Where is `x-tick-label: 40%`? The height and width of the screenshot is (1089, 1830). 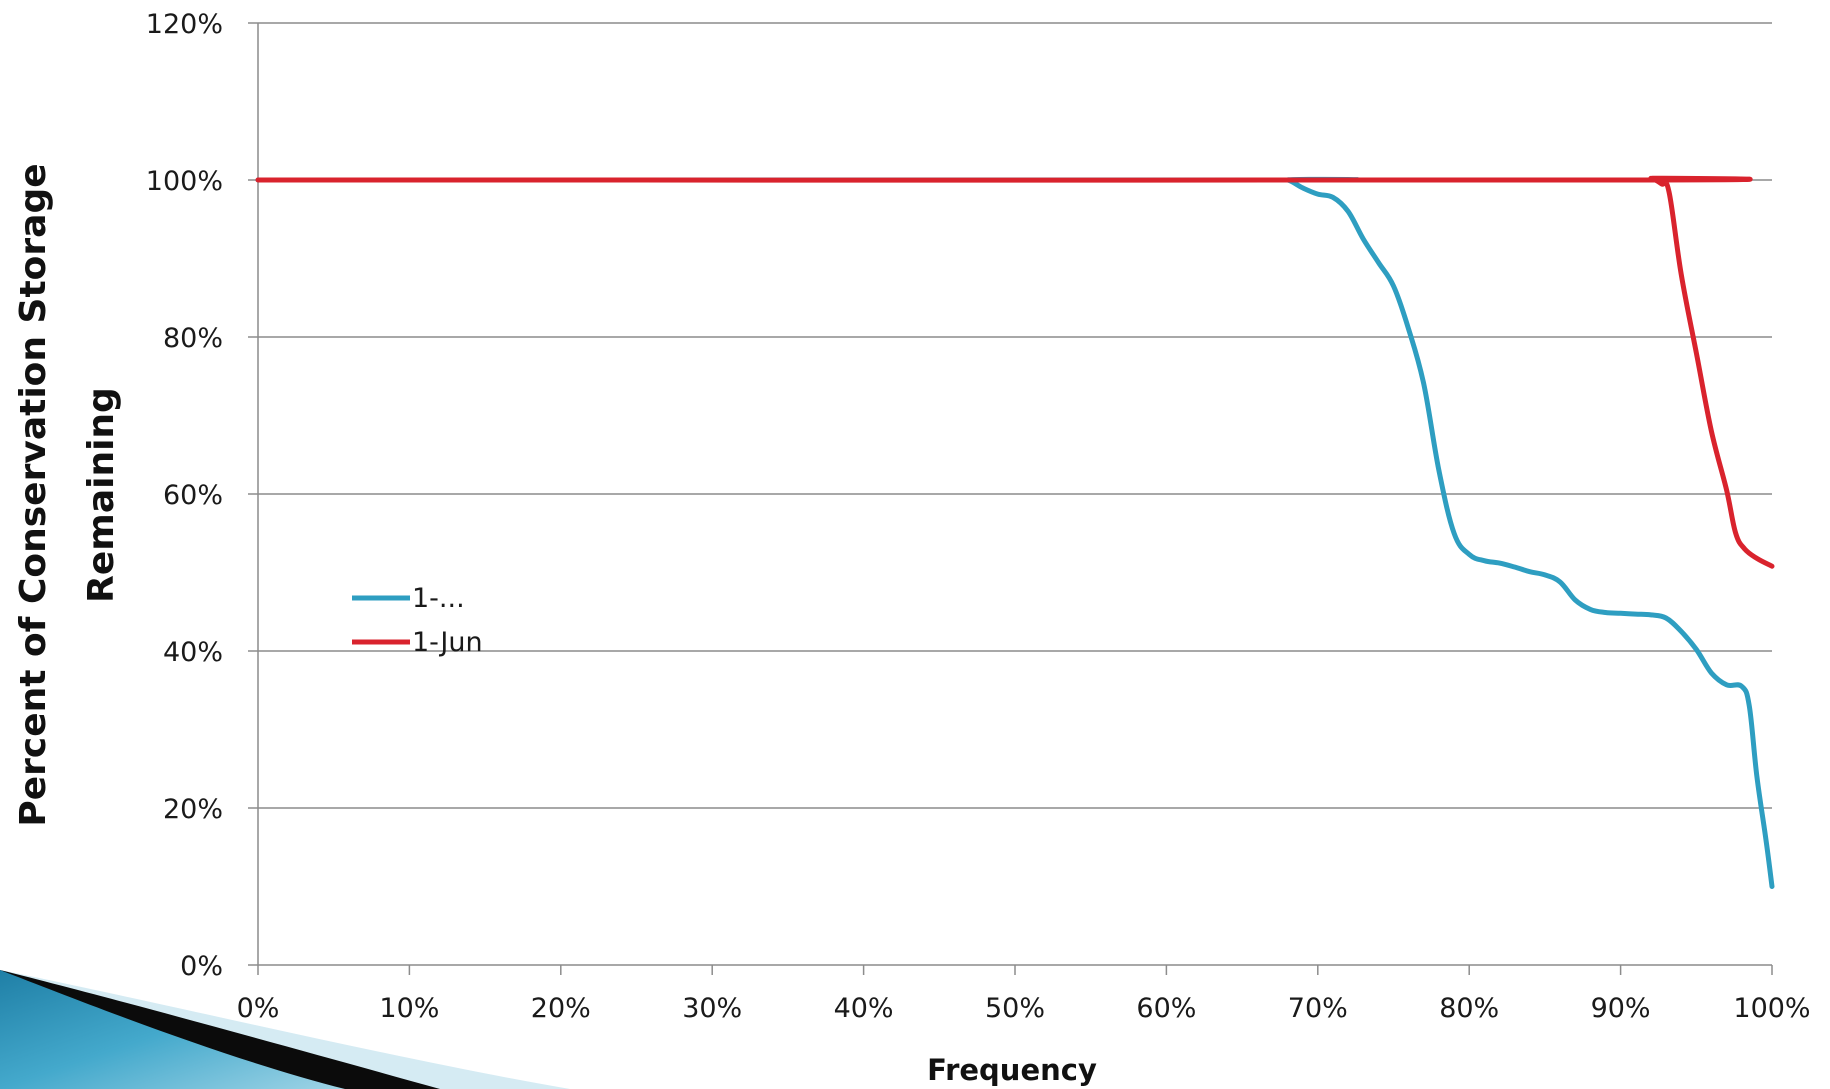 x-tick-label: 40% is located at coordinates (864, 1008).